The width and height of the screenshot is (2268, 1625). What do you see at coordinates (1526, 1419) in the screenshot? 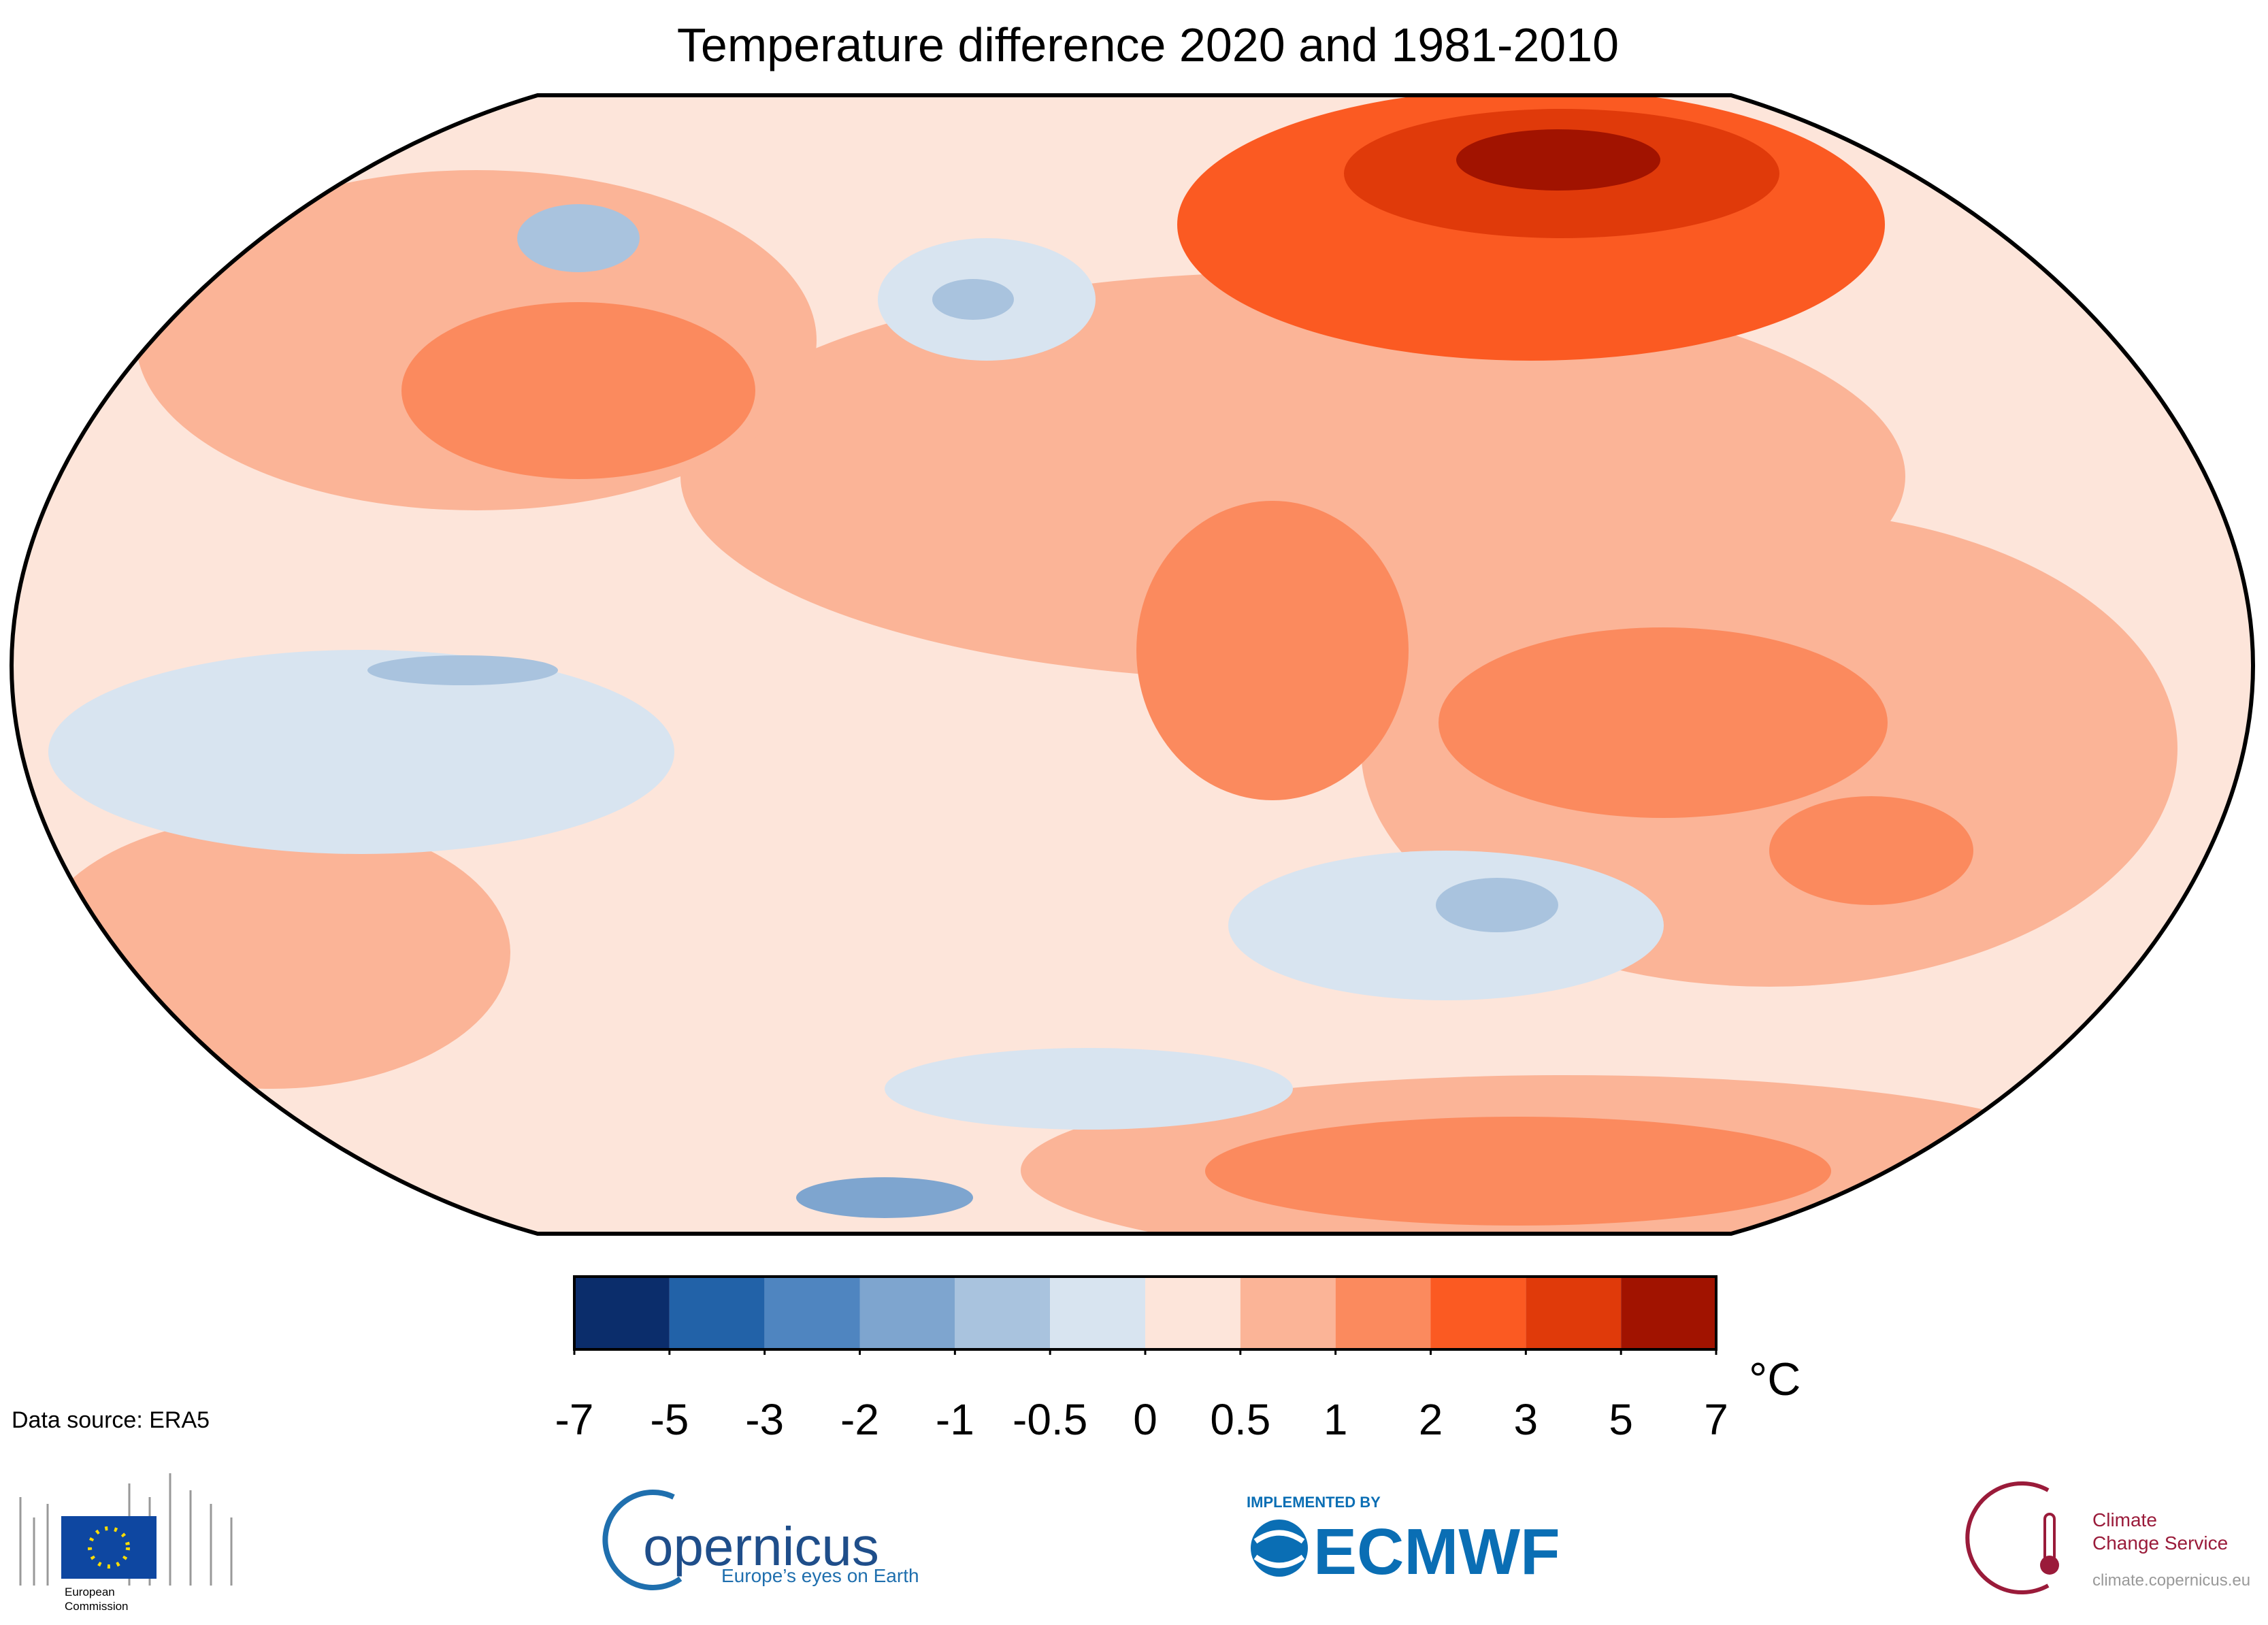
I see `colorbar-tick-label: 3` at bounding box center [1526, 1419].